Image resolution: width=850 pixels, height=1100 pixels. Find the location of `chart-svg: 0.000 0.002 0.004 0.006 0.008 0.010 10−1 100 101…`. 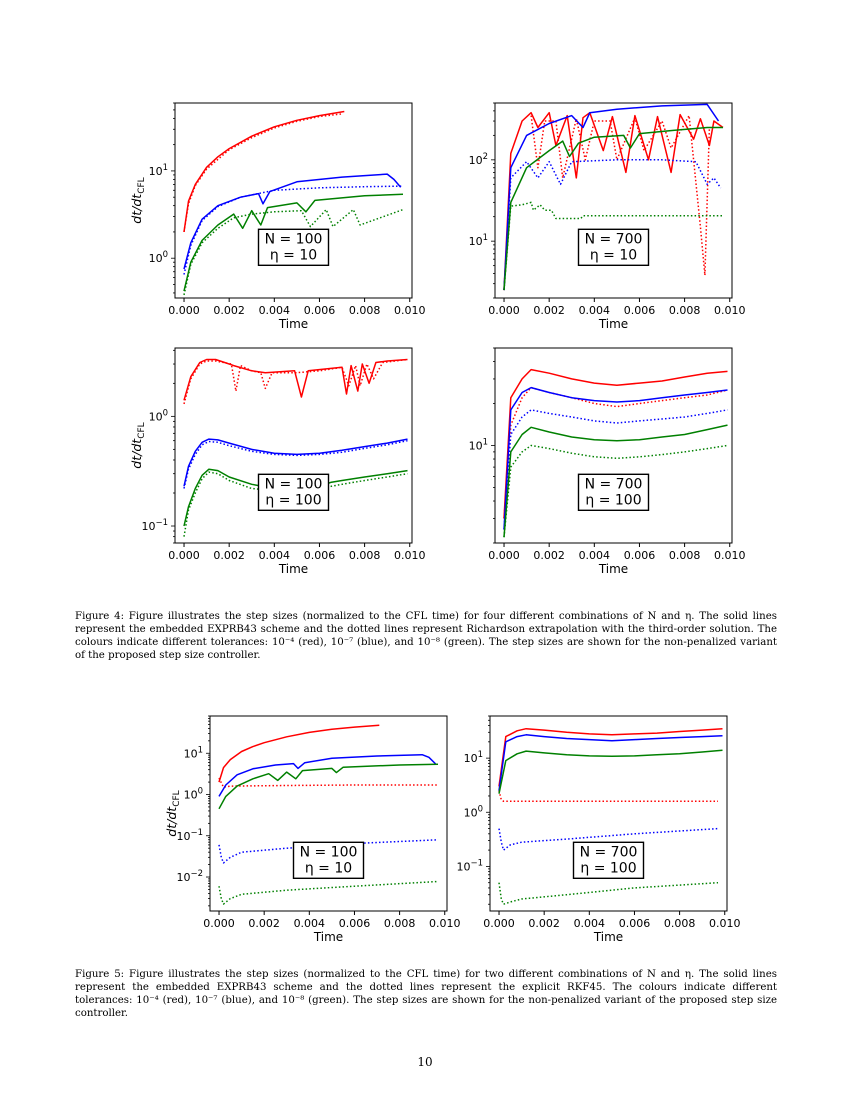

chart-svg: 0.000 0.002 0.004 0.006 0.008 0.010 10−1 100 101… is located at coordinates (598, 829).